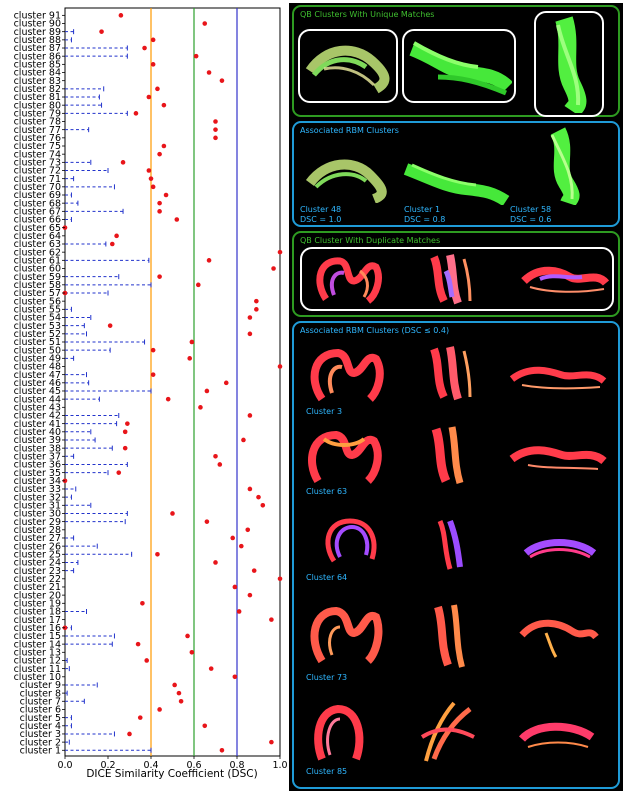  Describe the element at coordinates (456, 183) in the screenshot. I see `rbm-bundle-1-image` at that location.